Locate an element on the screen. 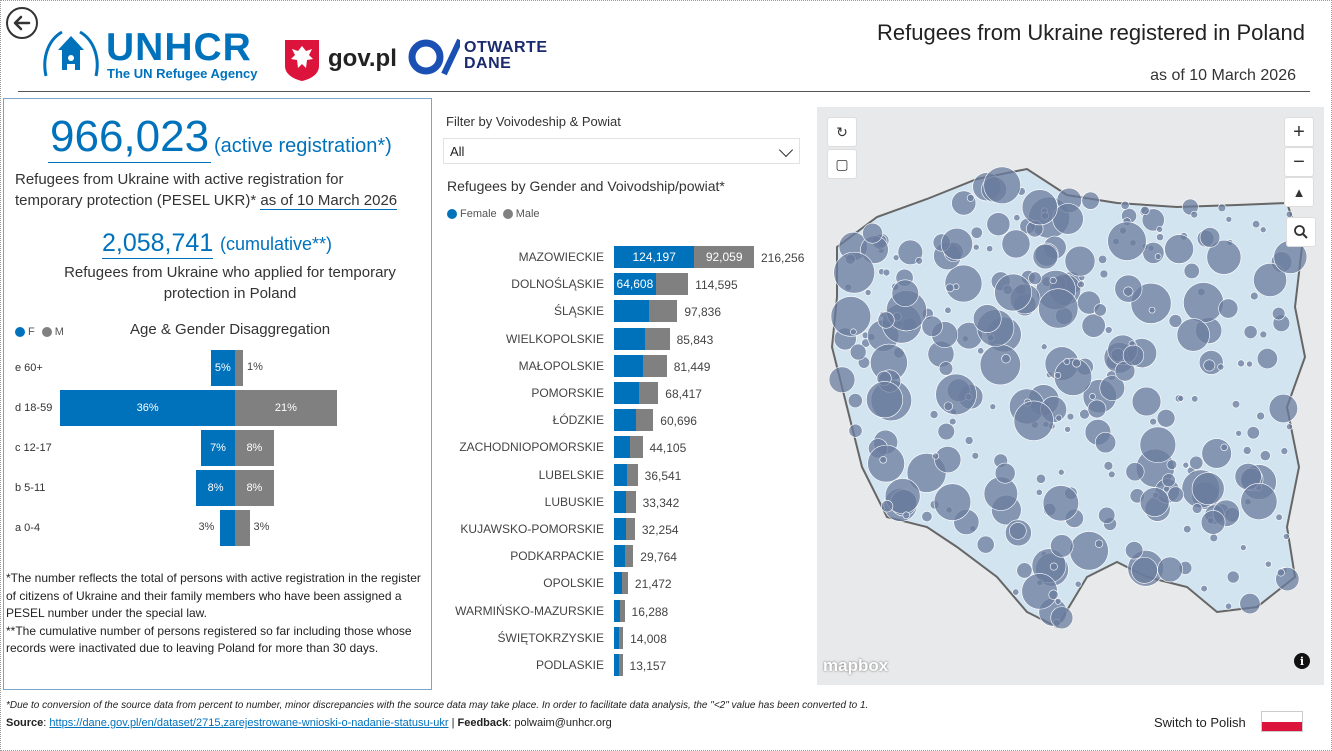 This screenshot has width=1332, height=751. female-age-bar is located at coordinates (227, 528).